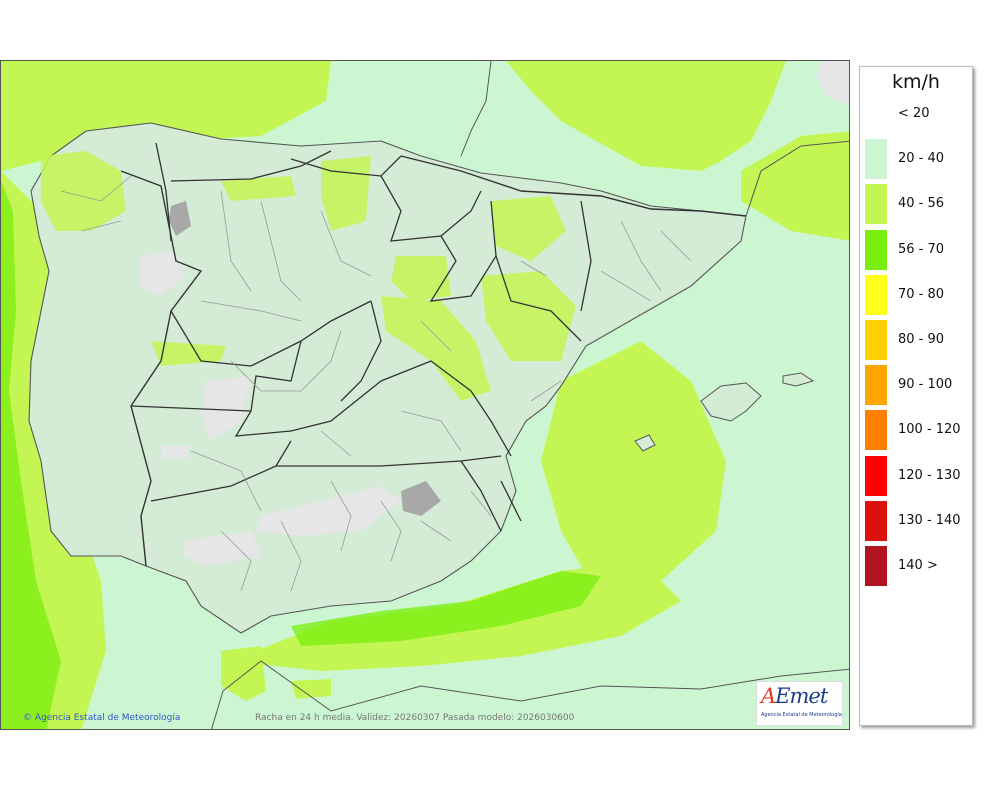 This screenshot has width=1000, height=790. I want to click on legend-item: < 20, so click(916, 114).